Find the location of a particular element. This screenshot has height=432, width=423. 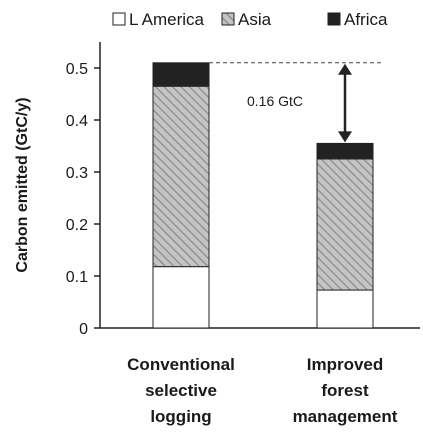

difference-annotation-label: 0.16 GtC is located at coordinates (275, 101).